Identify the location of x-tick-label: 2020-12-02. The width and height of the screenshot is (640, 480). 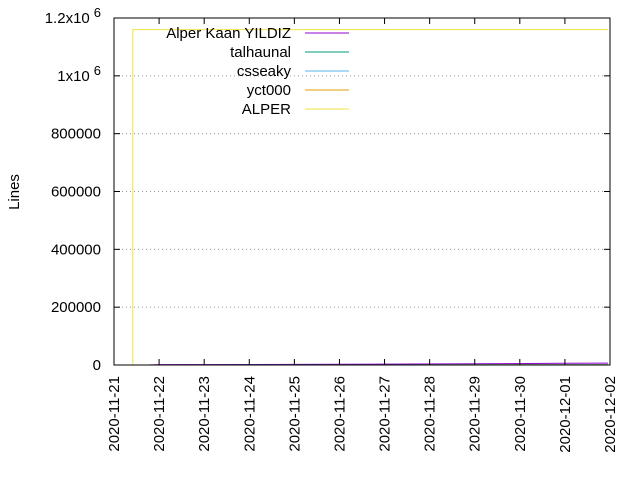
(610, 414).